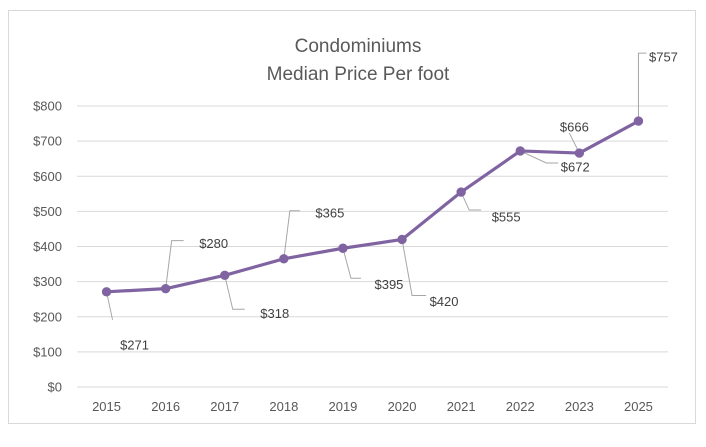 Image resolution: width=706 pixels, height=447 pixels. What do you see at coordinates (342, 406) in the screenshot?
I see `x-tick-label: 2019` at bounding box center [342, 406].